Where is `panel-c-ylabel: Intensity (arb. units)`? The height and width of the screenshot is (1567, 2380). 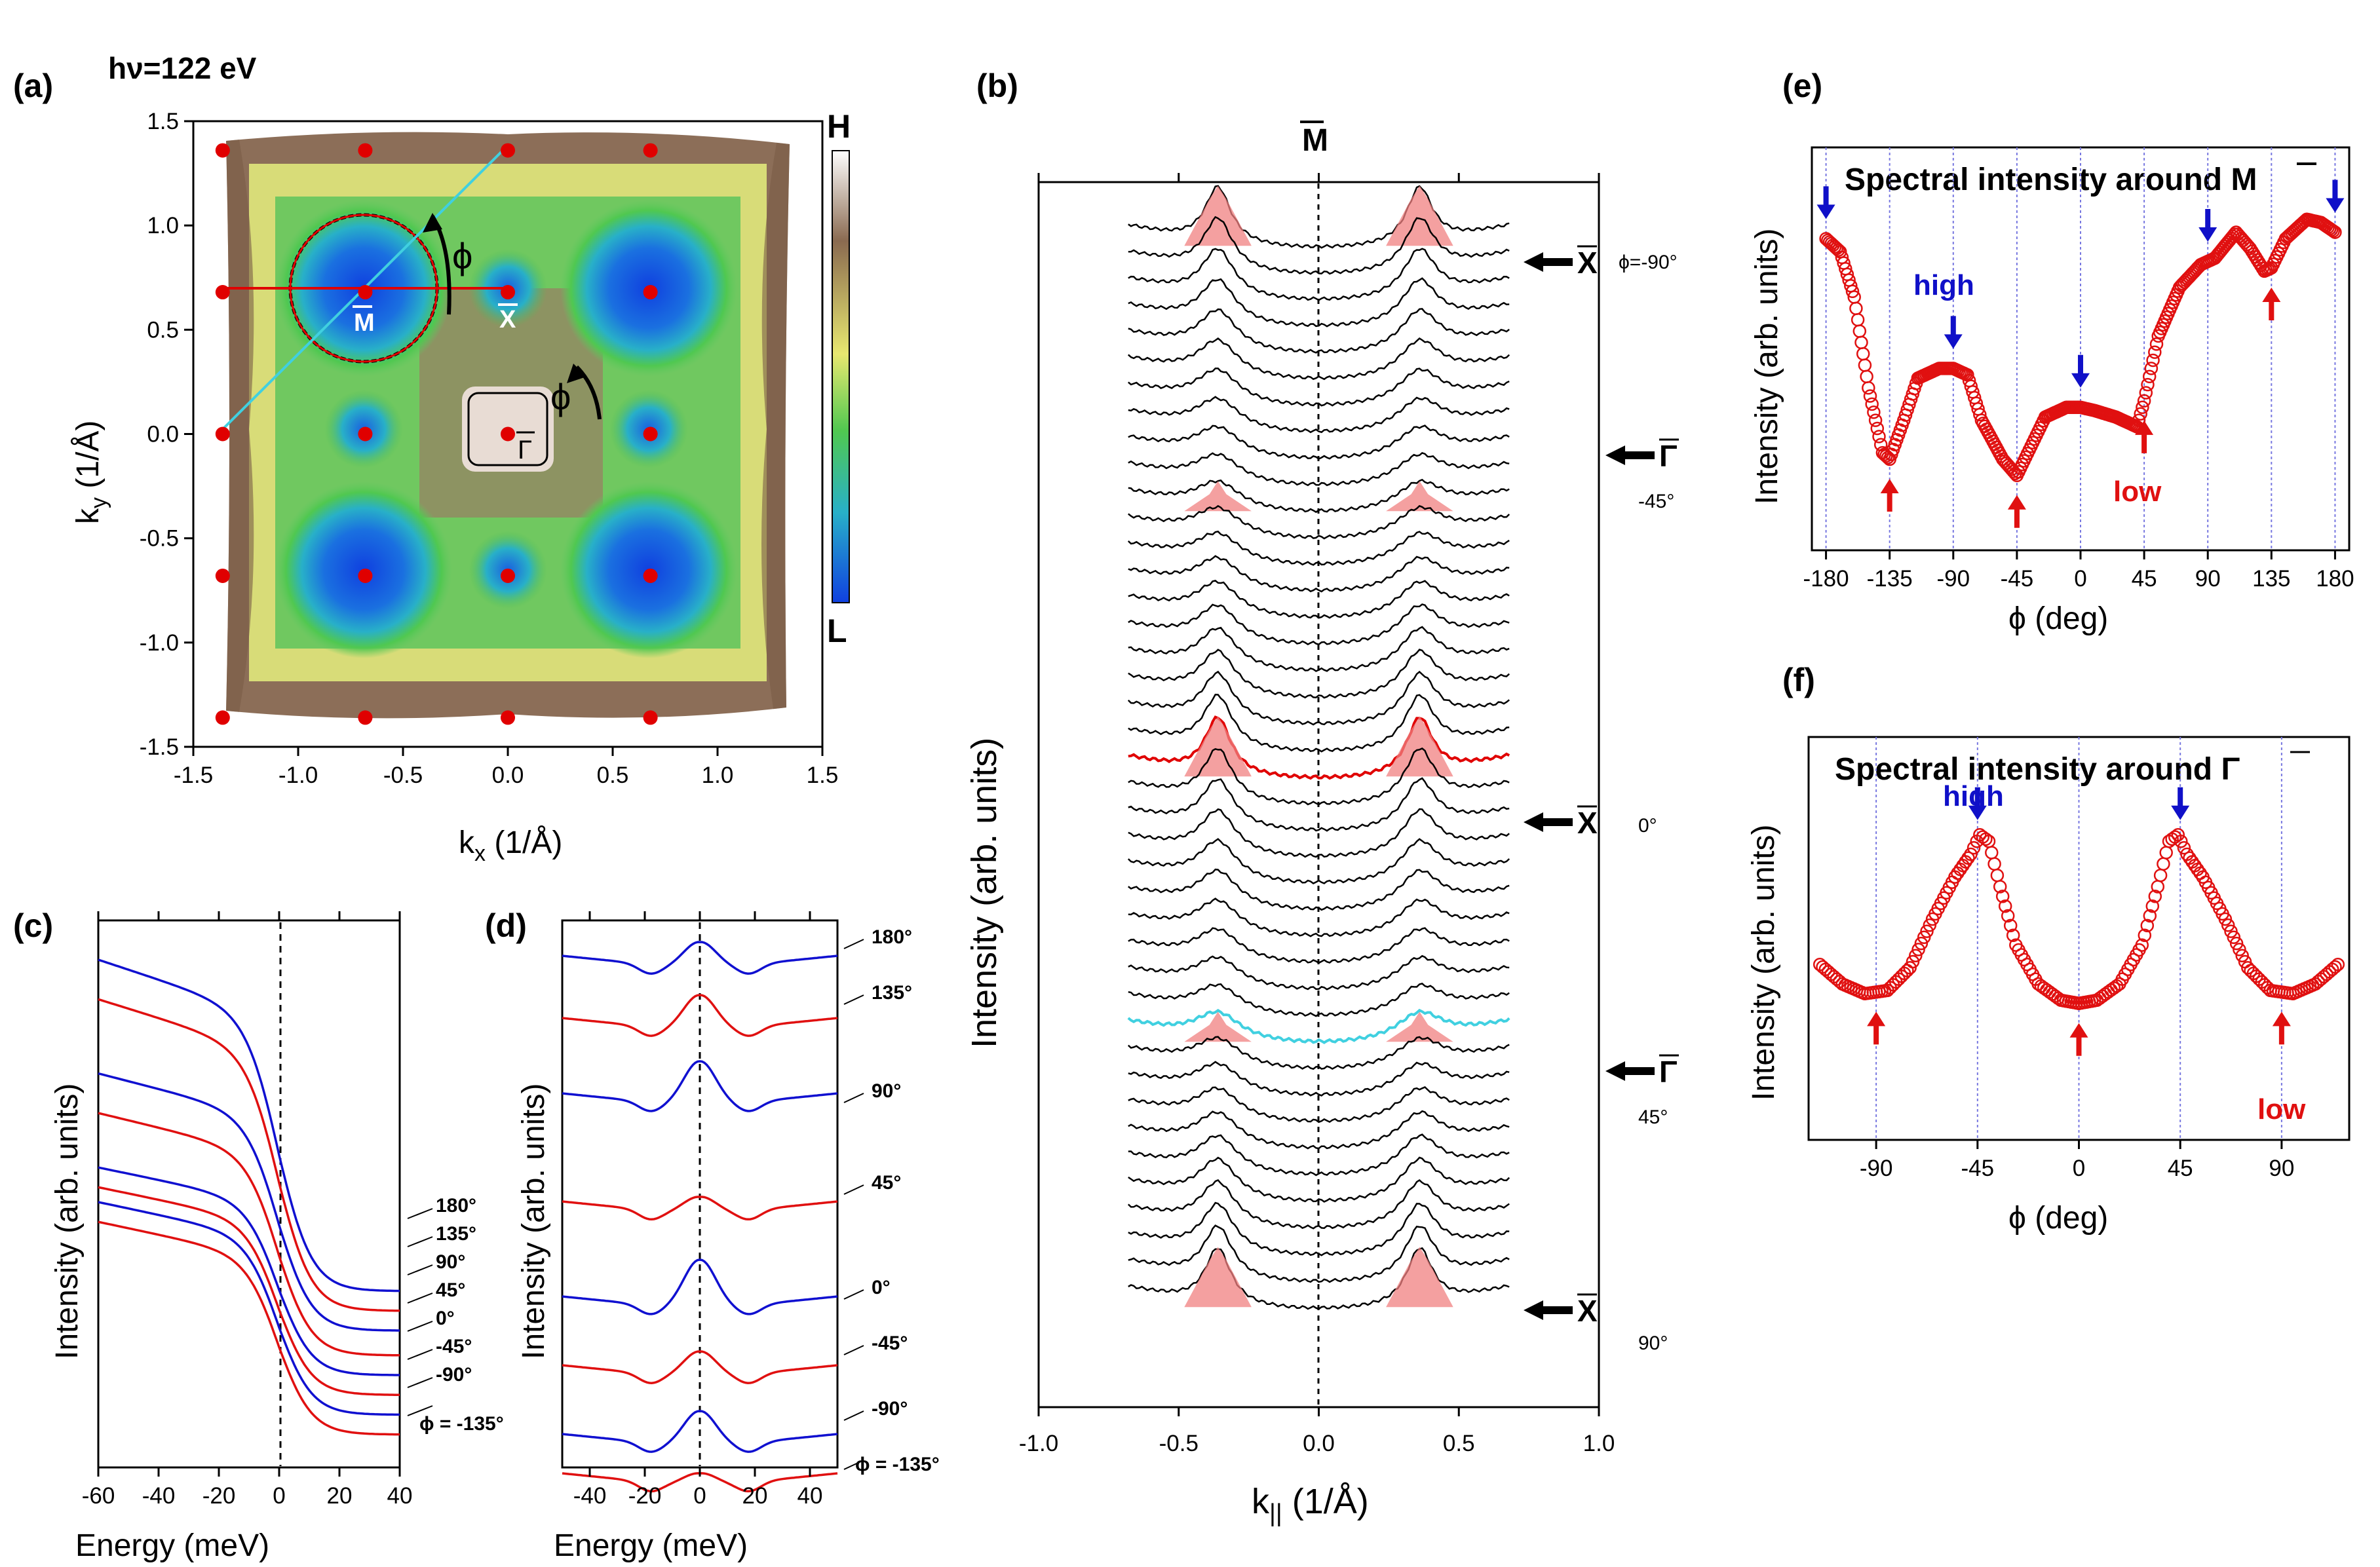
panel-c-ylabel: Intensity (arb. units) is located at coordinates (67, 1222).